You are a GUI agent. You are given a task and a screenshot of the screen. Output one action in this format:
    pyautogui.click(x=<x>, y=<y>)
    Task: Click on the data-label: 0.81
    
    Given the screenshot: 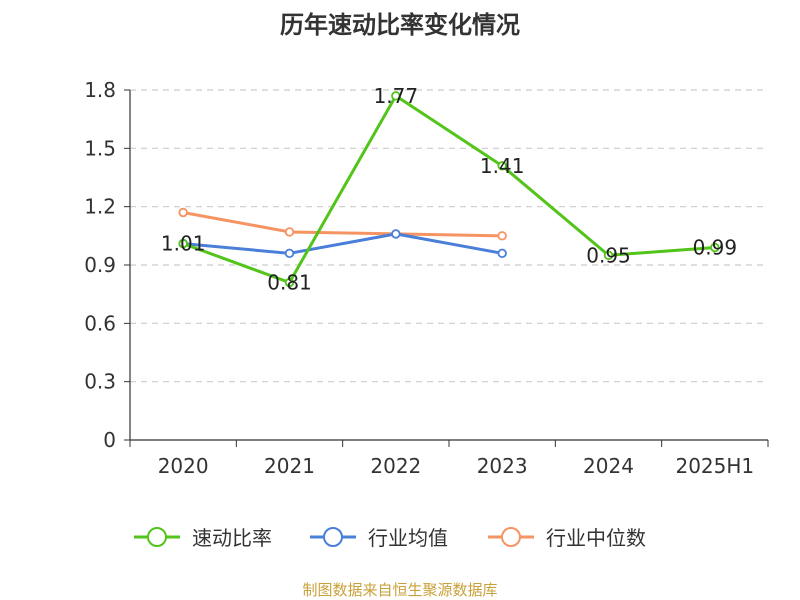 What is the action you would take?
    pyautogui.click(x=289, y=283)
    